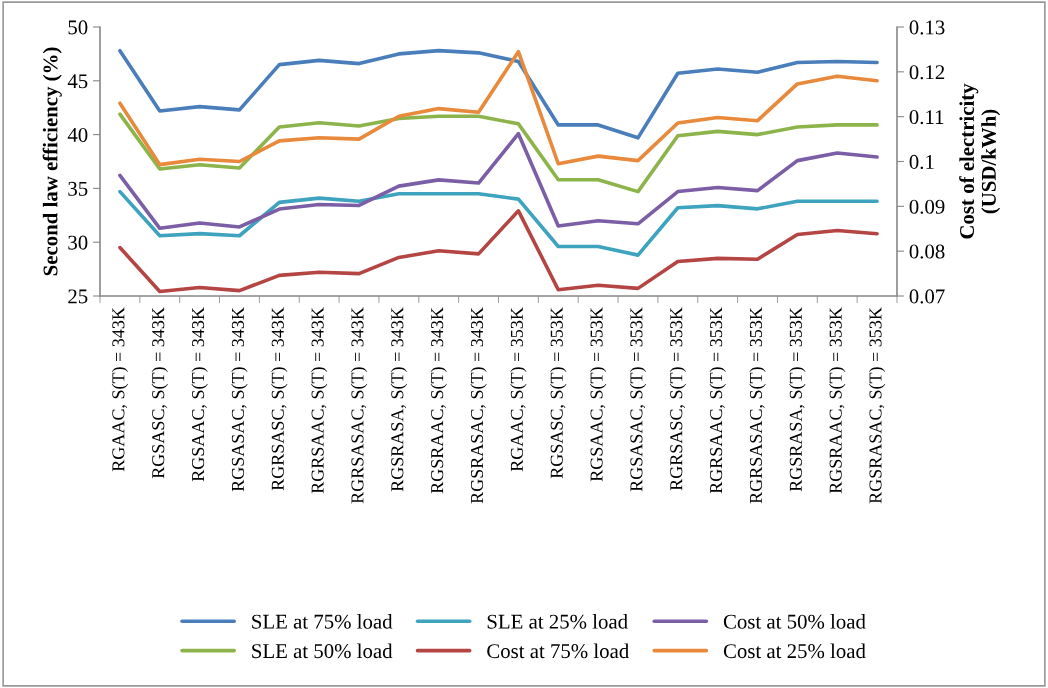  What do you see at coordinates (717, 400) in the screenshot?
I see `x-tick-label: RGRSAAC, S(T) = 353K` at bounding box center [717, 400].